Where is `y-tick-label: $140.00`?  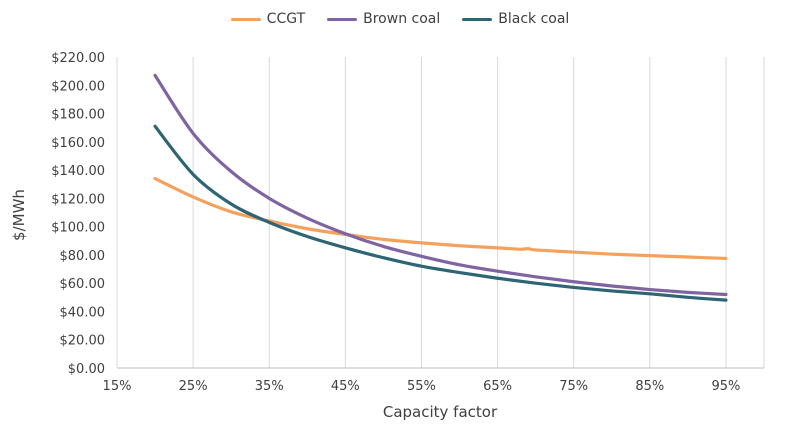
y-tick-label: $140.00 is located at coordinates (78, 171).